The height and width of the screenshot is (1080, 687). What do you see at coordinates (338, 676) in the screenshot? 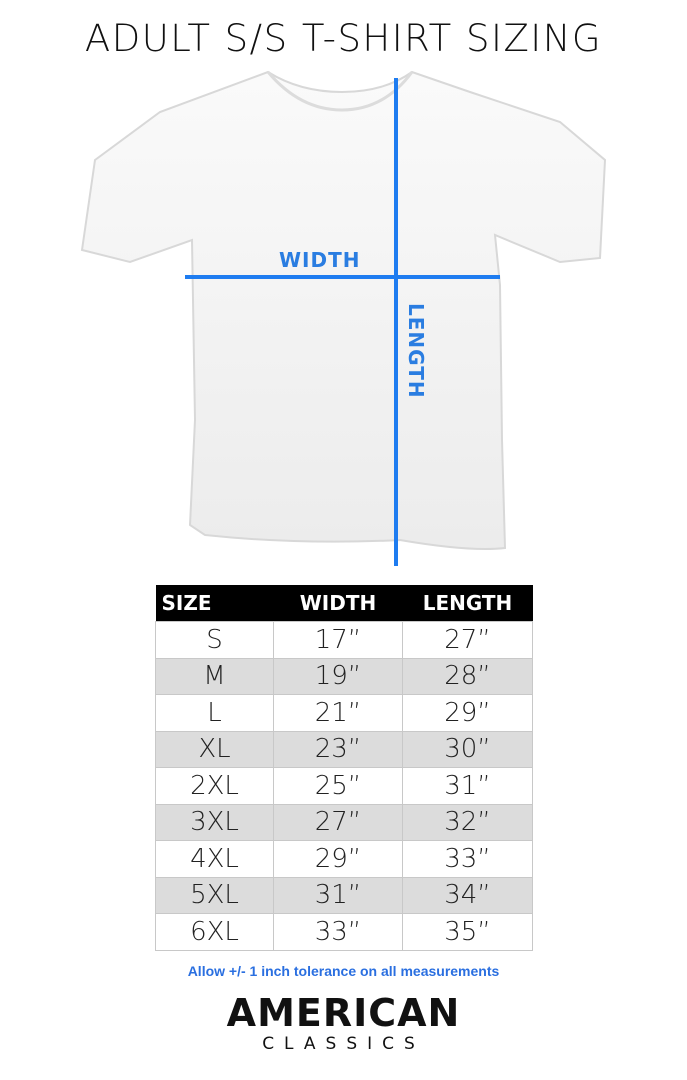
I see `cell-width: 19”` at bounding box center [338, 676].